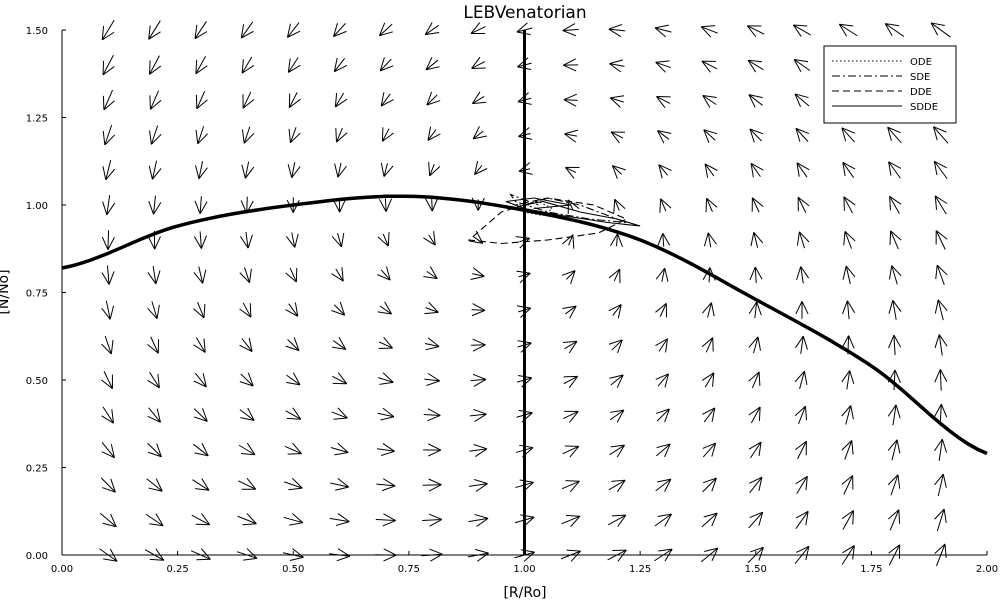 This screenshot has height=600, width=1000. What do you see at coordinates (37, 381) in the screenshot?
I see `y-tick-label: 0.50` at bounding box center [37, 381].